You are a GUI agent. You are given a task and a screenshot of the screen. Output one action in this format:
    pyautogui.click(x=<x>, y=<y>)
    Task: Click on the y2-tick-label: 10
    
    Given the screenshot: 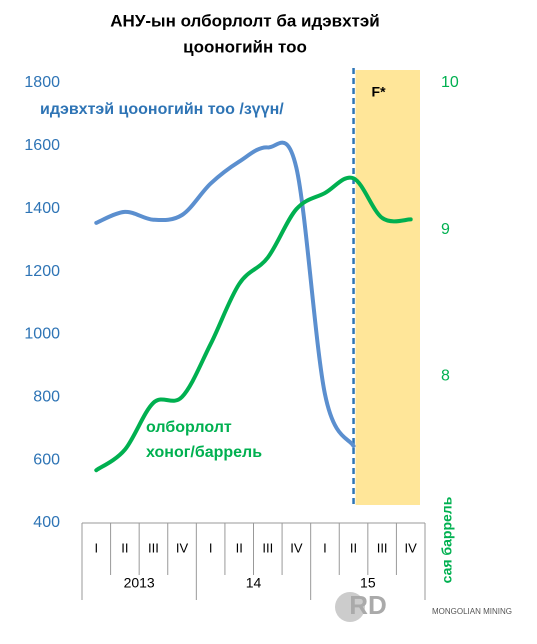 What is the action you would take?
    pyautogui.click(x=450, y=82)
    